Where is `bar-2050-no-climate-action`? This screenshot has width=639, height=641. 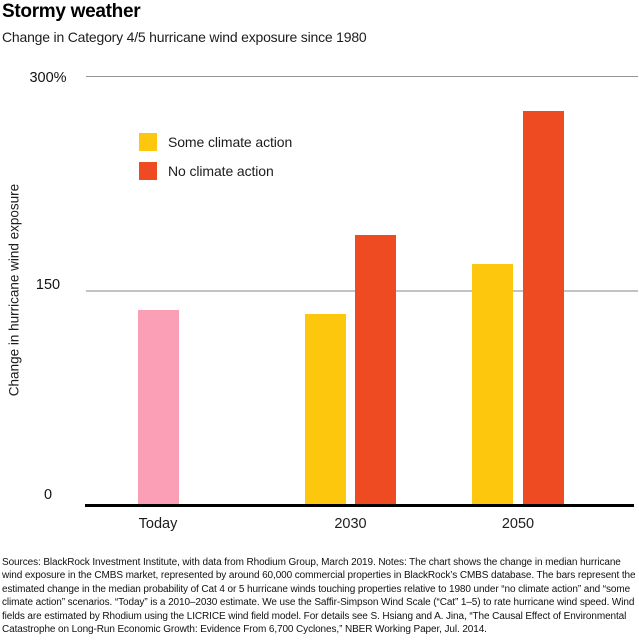
bar-2050-no-climate-action is located at coordinates (543, 308).